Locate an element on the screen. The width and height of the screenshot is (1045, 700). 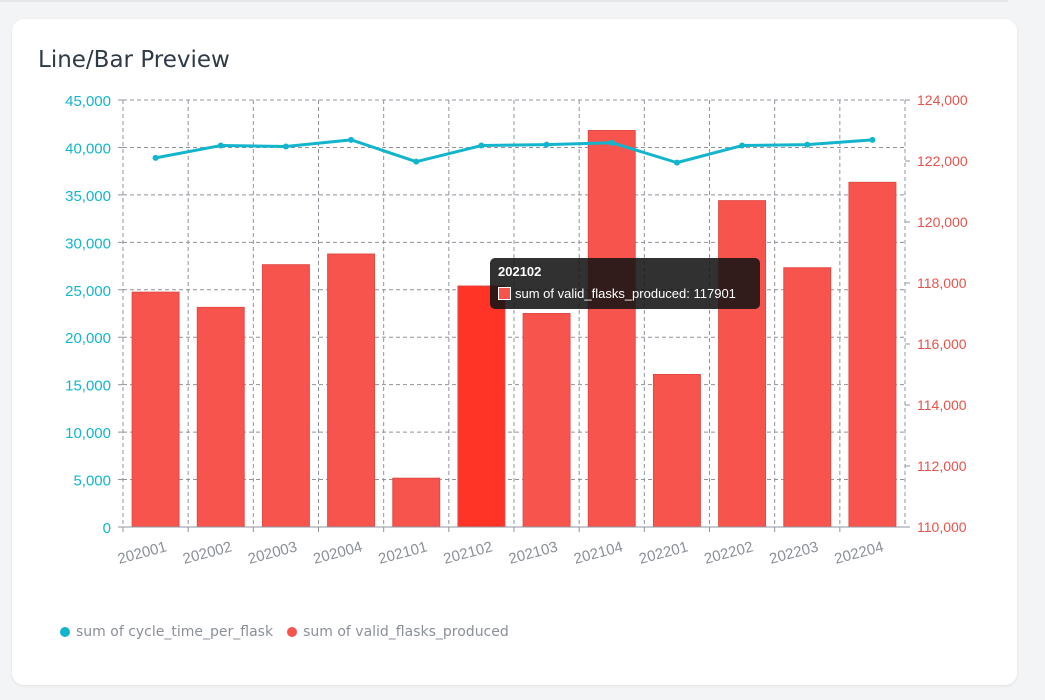
y-left-tick-label: 15,000 is located at coordinates (88, 386).